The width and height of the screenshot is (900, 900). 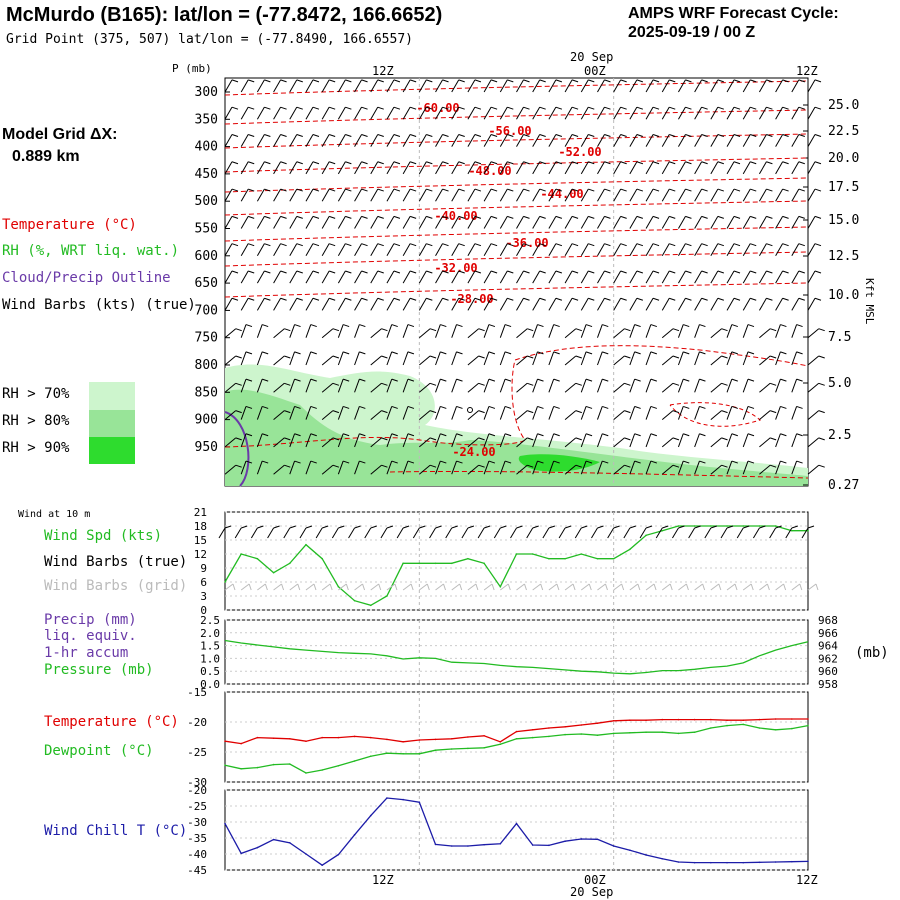 I want to click on wind-chill-panel-tick-label: -45, so click(x=197, y=870).